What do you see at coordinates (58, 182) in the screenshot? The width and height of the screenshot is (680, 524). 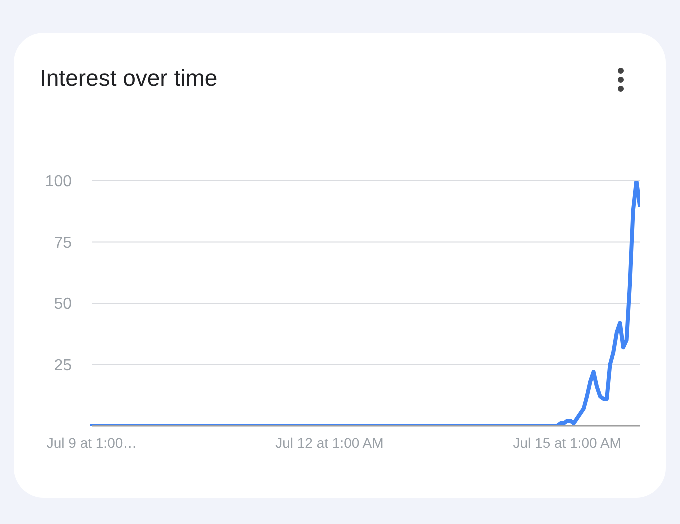 I see `y-tick-label: 100` at bounding box center [58, 182].